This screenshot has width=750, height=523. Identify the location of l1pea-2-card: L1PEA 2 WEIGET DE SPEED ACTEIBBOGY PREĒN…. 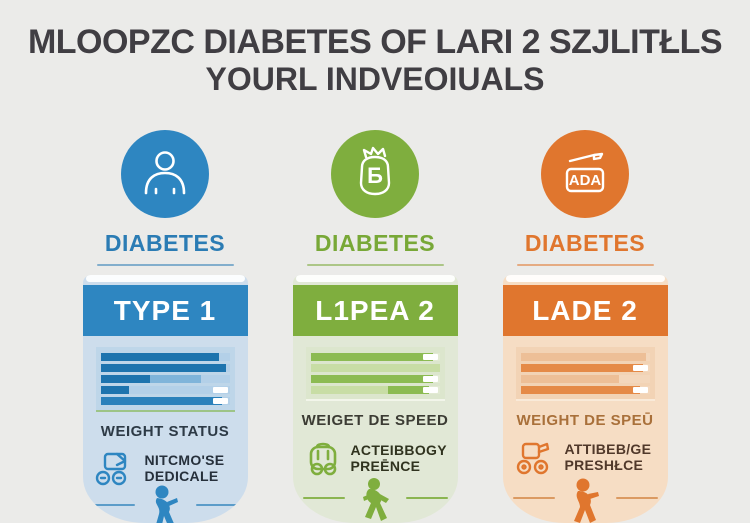
(375, 399).